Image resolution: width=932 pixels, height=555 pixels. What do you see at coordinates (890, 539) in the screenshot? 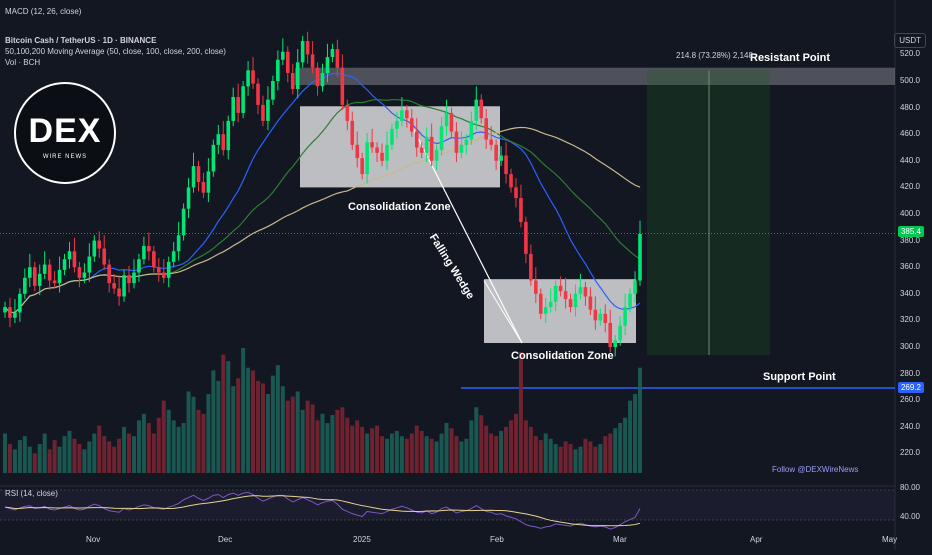
I see `time-tick-label: May` at bounding box center [890, 539].